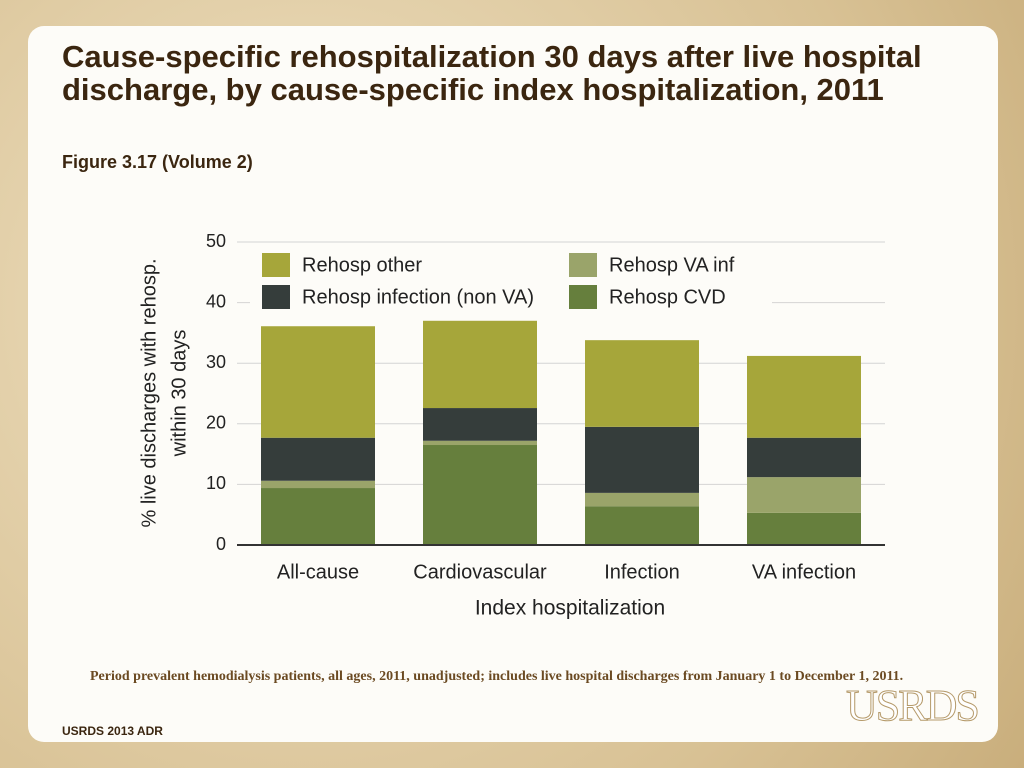 The image size is (1024, 768). I want to click on y-tick-label: 20, so click(216, 423).